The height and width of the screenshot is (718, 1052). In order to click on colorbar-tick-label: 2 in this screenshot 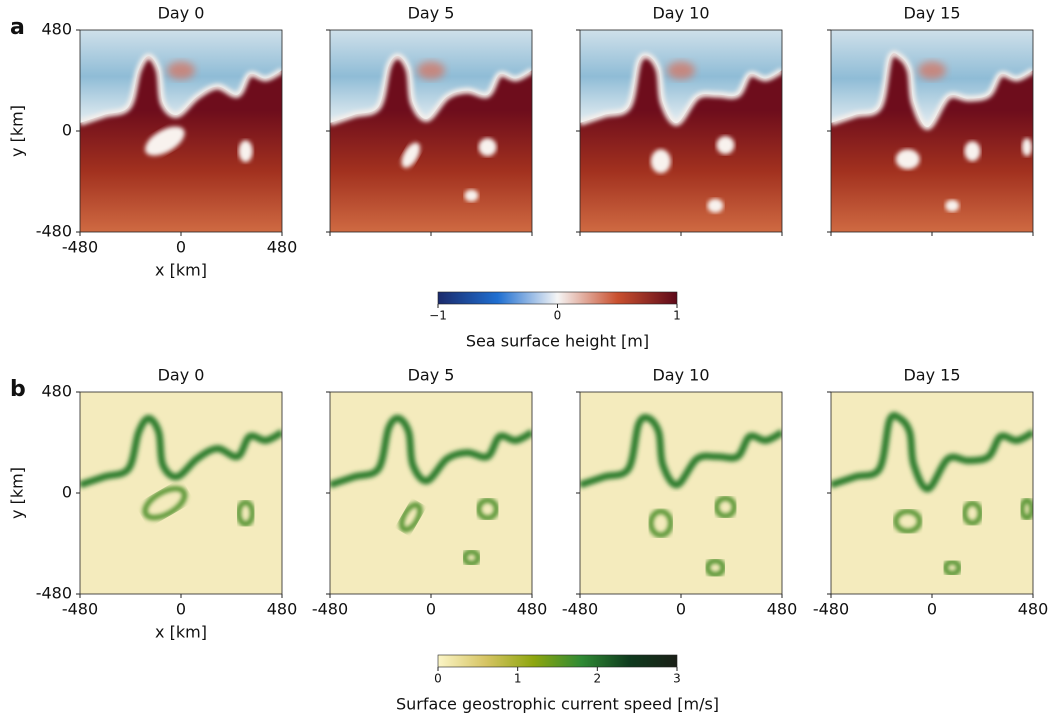, I will do `click(598, 679)`.